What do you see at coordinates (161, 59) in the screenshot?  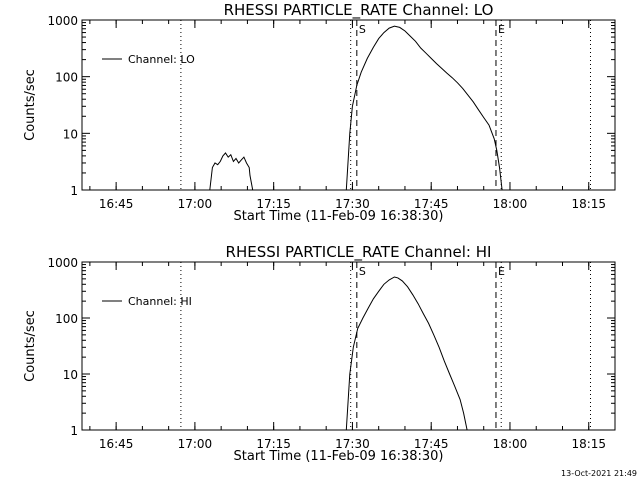 I see `legend-label: Channel: LO` at bounding box center [161, 59].